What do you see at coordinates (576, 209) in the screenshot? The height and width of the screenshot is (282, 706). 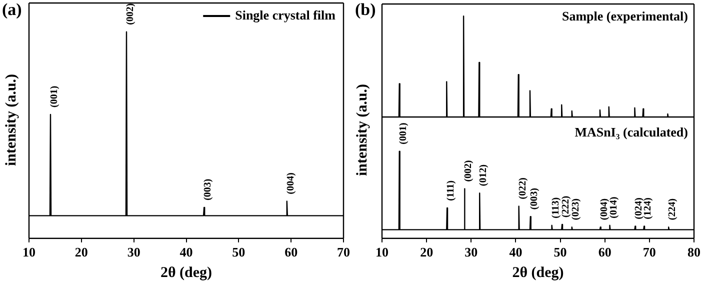 I see `annotation: (023)` at bounding box center [576, 209].